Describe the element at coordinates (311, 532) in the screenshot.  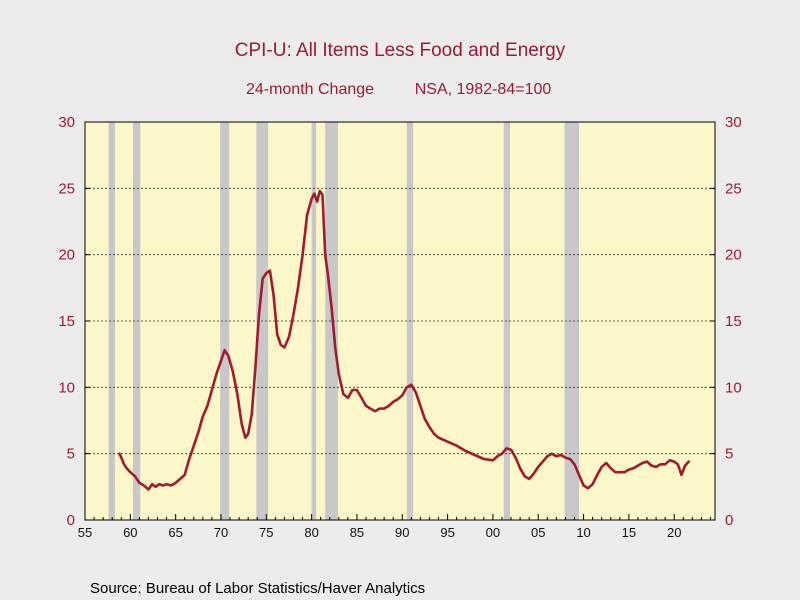
I see `x-tick-label-80: 80` at that location.